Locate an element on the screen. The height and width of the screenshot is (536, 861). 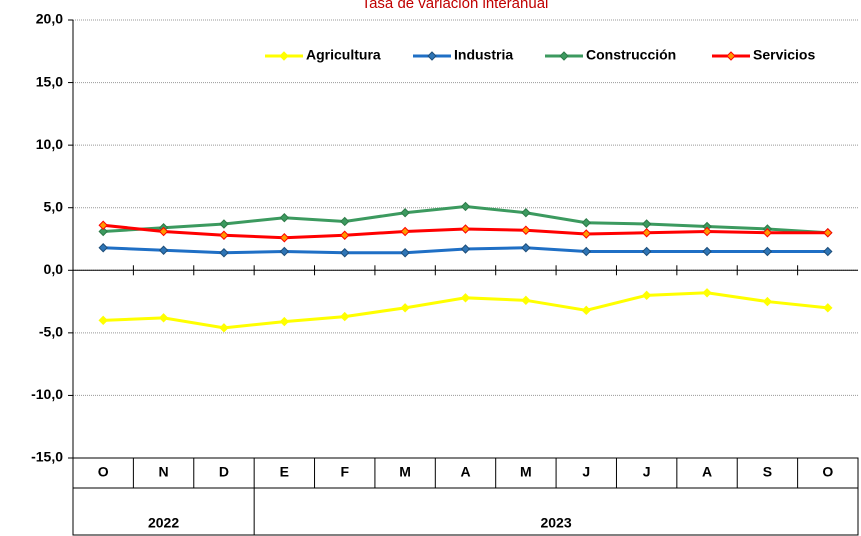
x-tick-label: F is located at coordinates (344, 472).